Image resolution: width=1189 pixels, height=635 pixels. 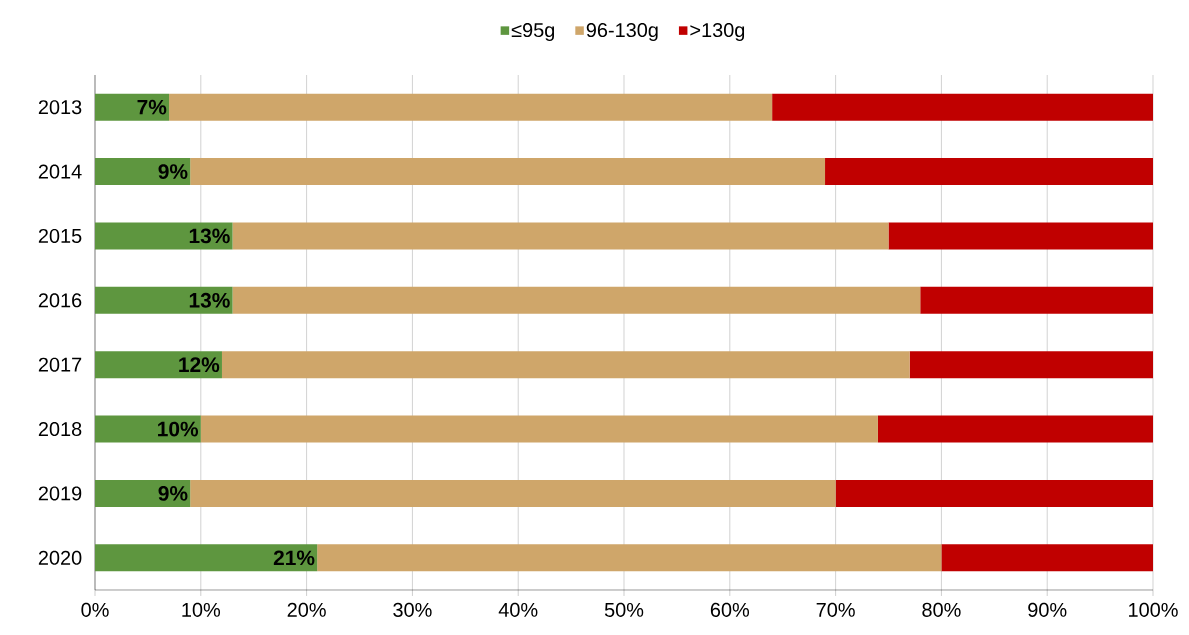 What do you see at coordinates (1047, 609) in the screenshot?
I see `x-tick-label: 90%` at bounding box center [1047, 609].